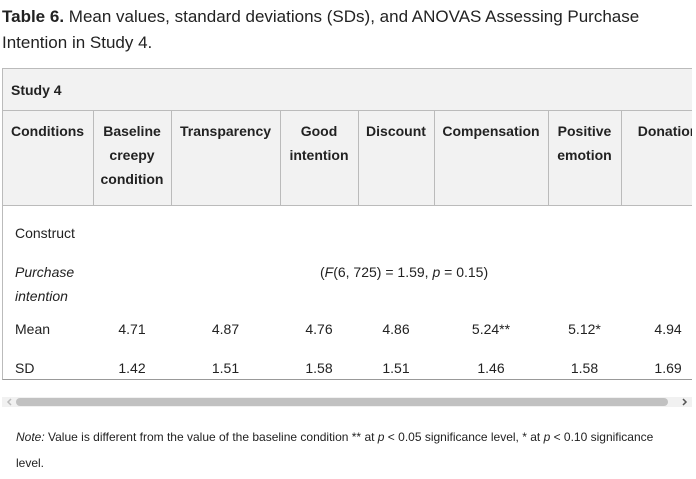 This screenshot has height=479, width=696. I want to click on anova-part: = 0.15), so click(464, 272).